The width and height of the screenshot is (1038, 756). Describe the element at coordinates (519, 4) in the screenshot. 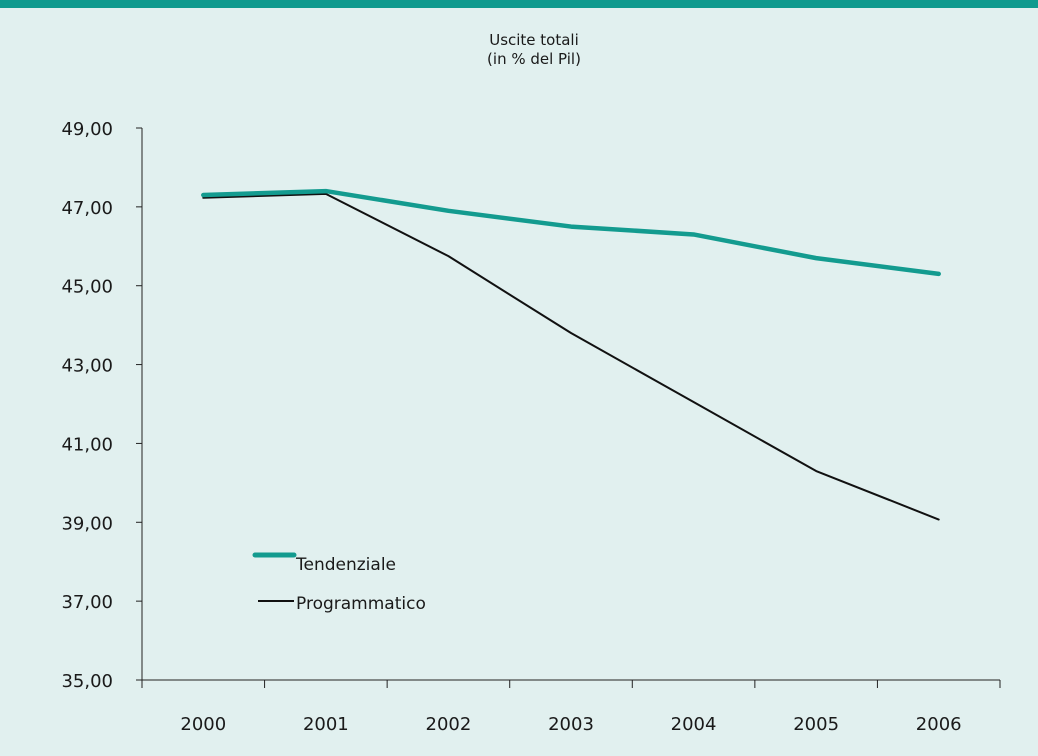

I see `top-accent-bar` at that location.